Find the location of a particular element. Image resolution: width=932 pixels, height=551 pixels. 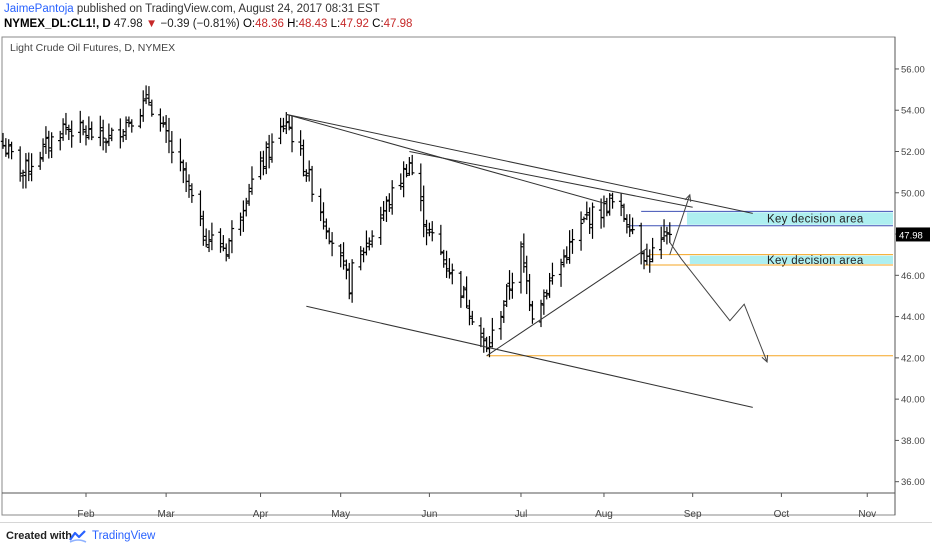

time-tick-label: Sep is located at coordinates (693, 514).